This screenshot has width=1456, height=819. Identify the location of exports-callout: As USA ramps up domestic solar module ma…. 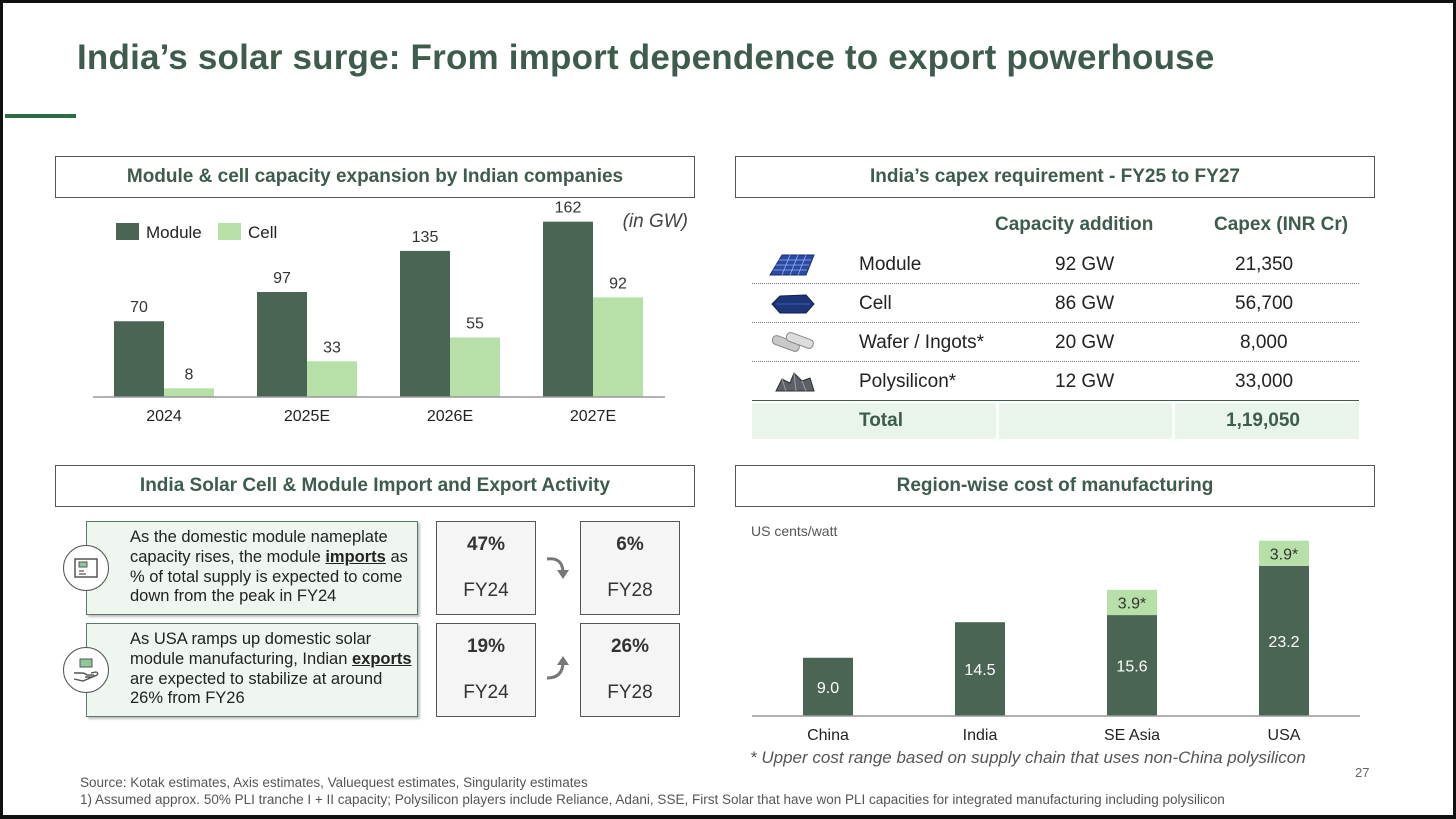
(252, 670).